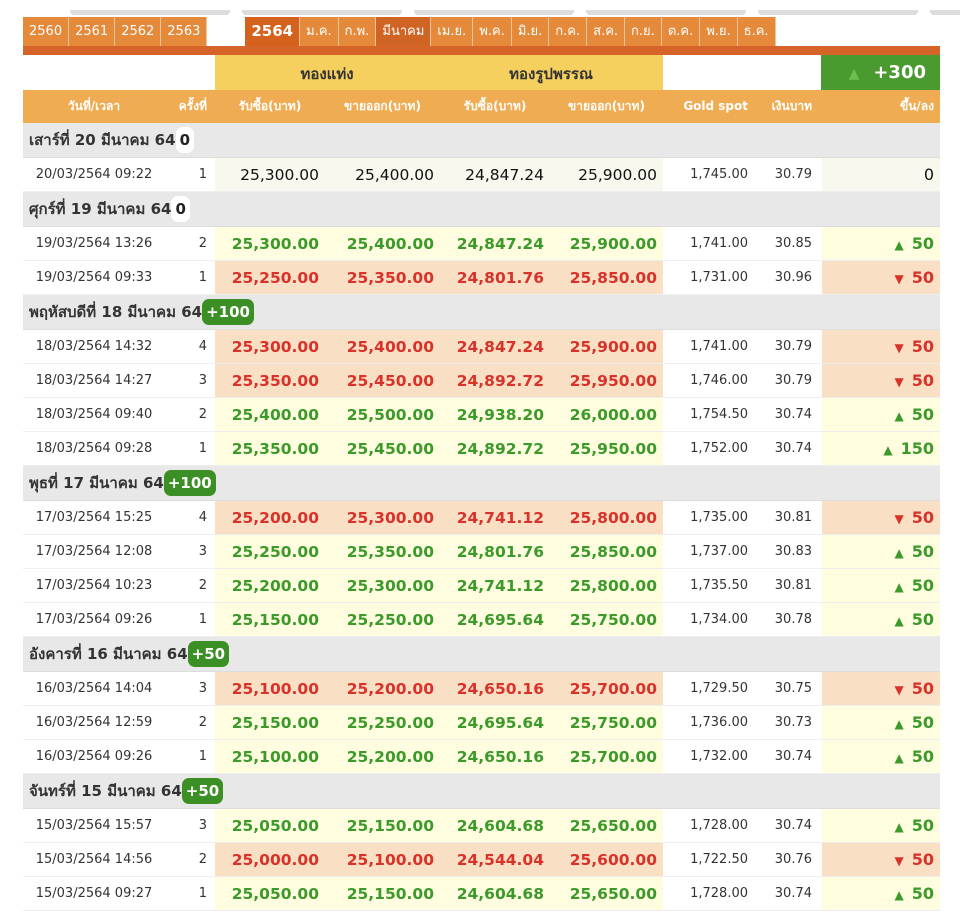 The width and height of the screenshot is (960, 912). Describe the element at coordinates (94, 346) in the screenshot. I see `datetime-cell: 18/03/2564 14:32` at that location.